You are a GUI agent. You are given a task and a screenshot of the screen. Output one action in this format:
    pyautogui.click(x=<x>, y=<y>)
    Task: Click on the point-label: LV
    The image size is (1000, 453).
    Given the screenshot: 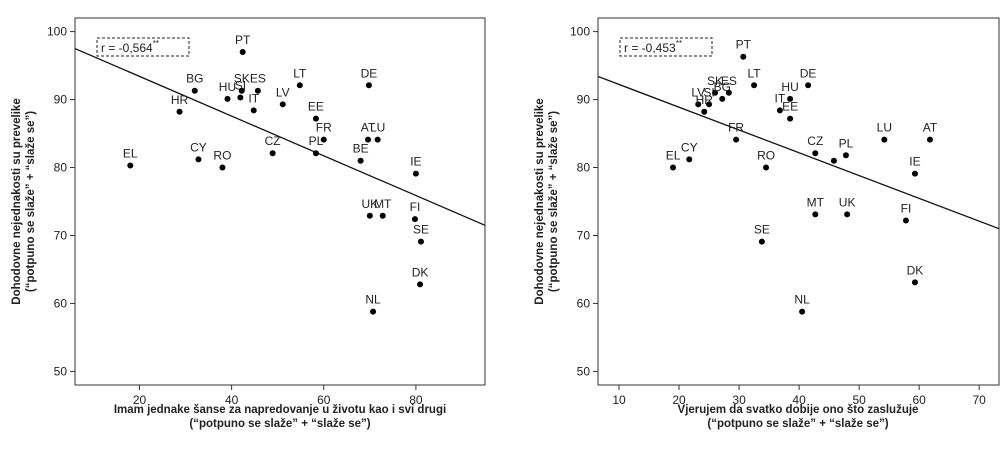 What is the action you would take?
    pyautogui.click(x=698, y=92)
    